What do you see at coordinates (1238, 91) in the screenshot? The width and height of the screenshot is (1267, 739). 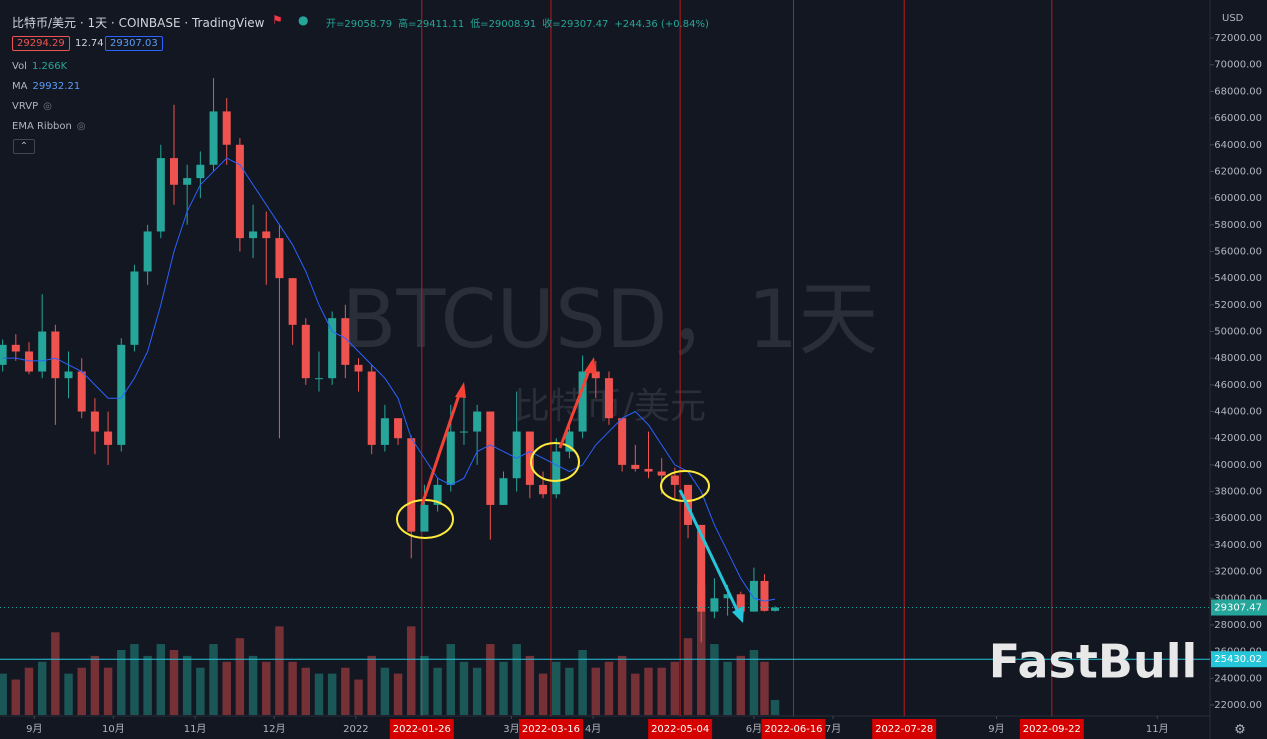 I see `y-tick-label: 68000.00` at bounding box center [1238, 91].